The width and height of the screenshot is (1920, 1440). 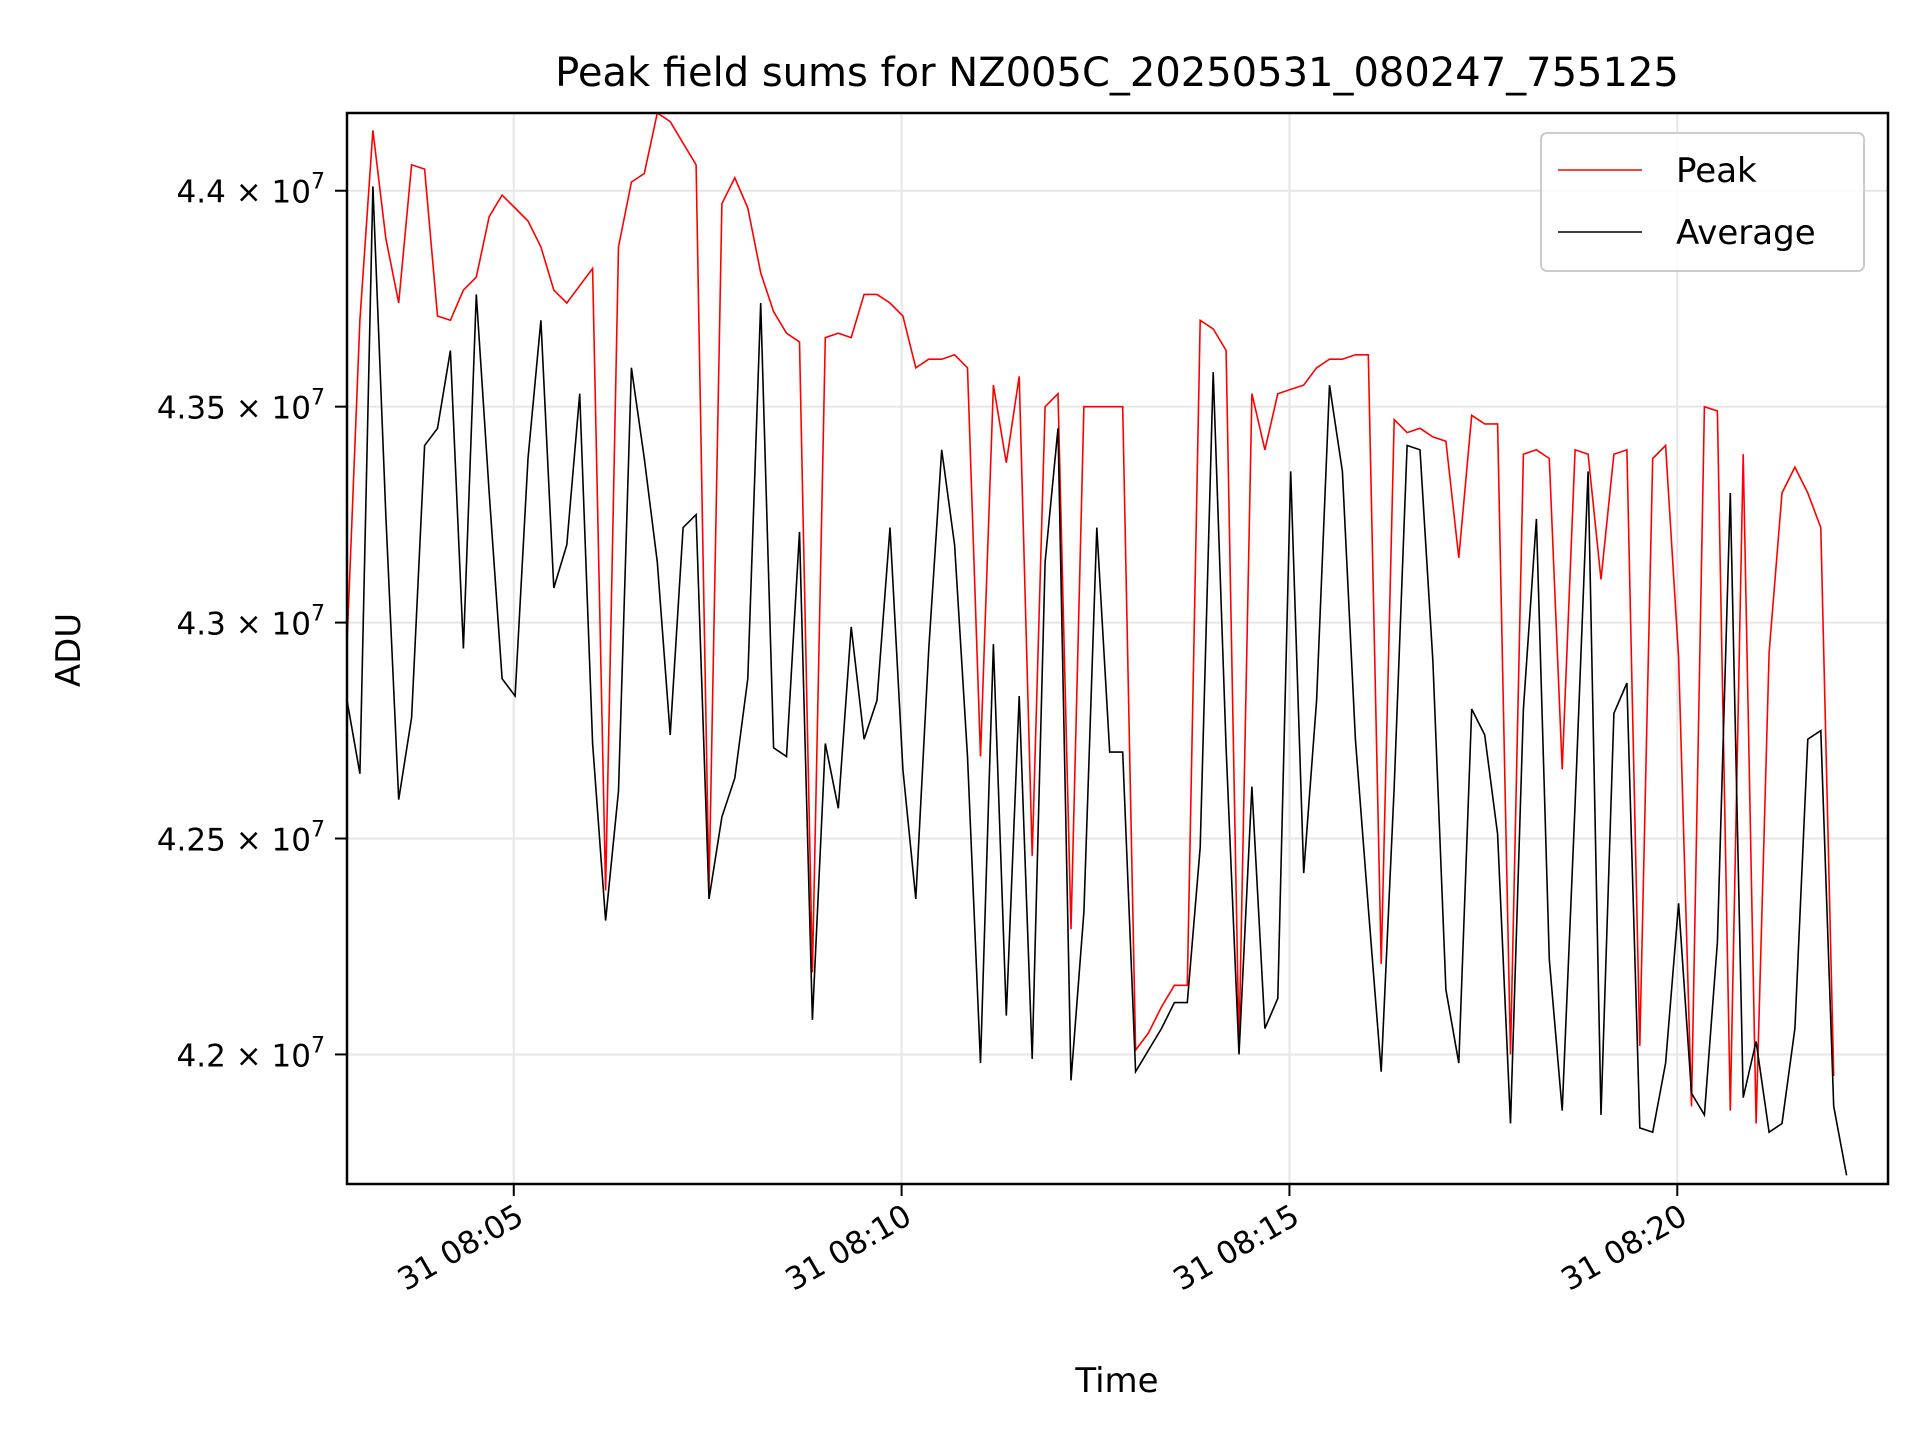 What do you see at coordinates (461, 1248) in the screenshot?
I see `x-tick-label: 31 08:05` at bounding box center [461, 1248].